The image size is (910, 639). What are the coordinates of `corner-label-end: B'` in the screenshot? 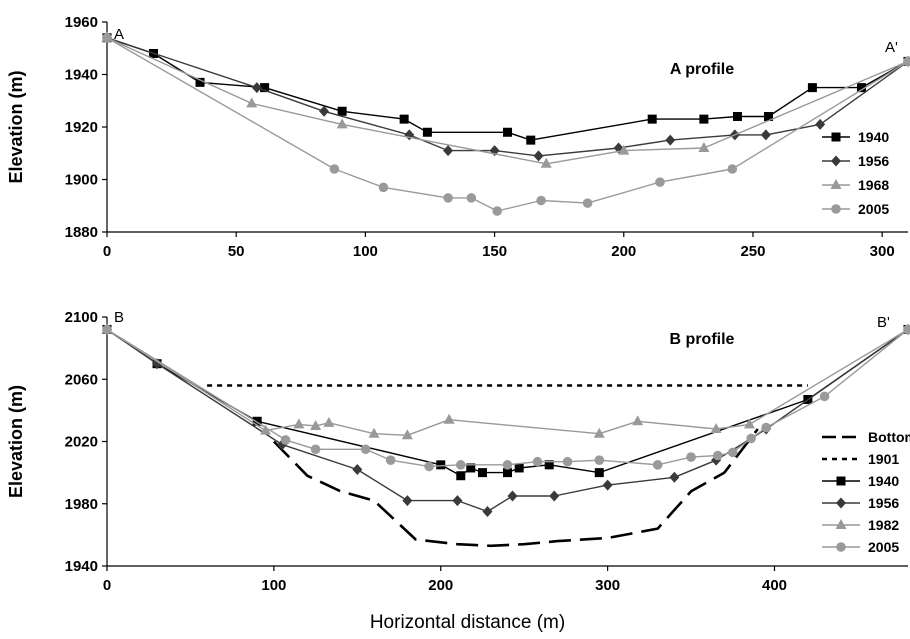 It's located at (883, 322).